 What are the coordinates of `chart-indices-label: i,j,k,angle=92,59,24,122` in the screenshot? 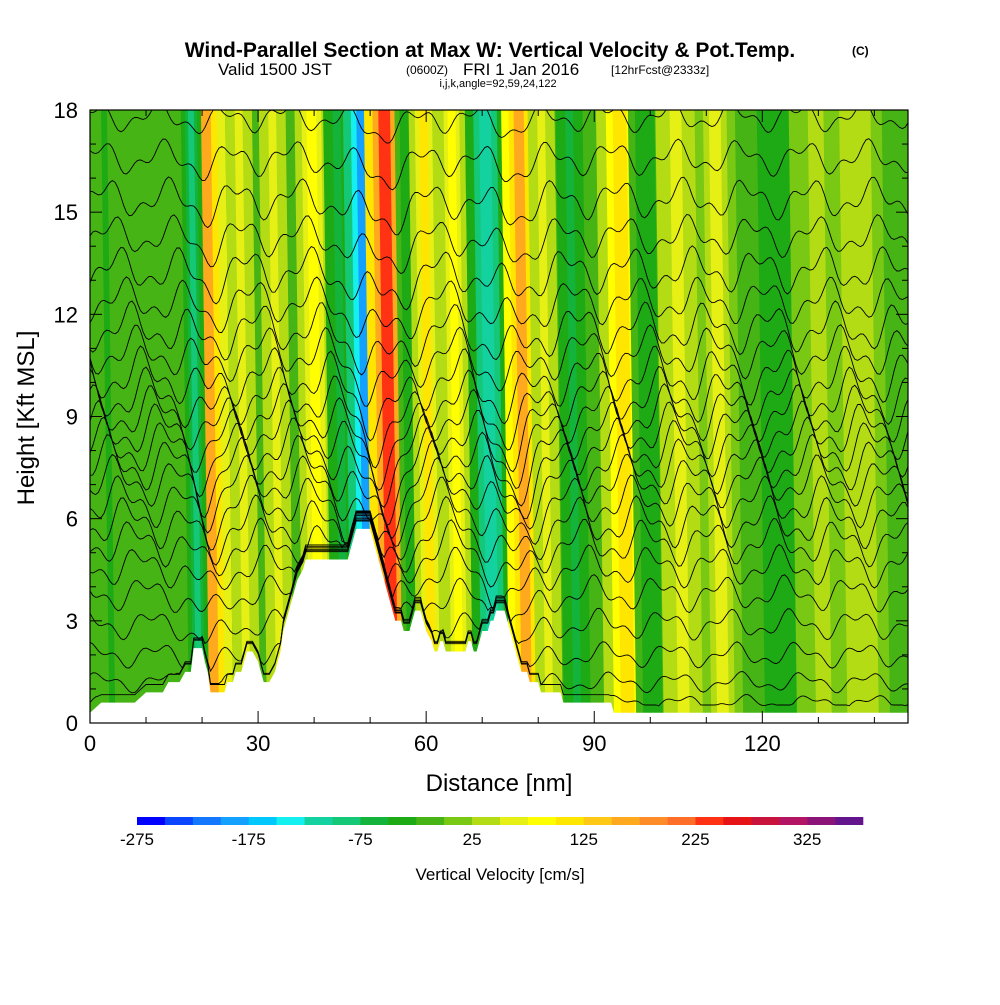 It's located at (497, 84).